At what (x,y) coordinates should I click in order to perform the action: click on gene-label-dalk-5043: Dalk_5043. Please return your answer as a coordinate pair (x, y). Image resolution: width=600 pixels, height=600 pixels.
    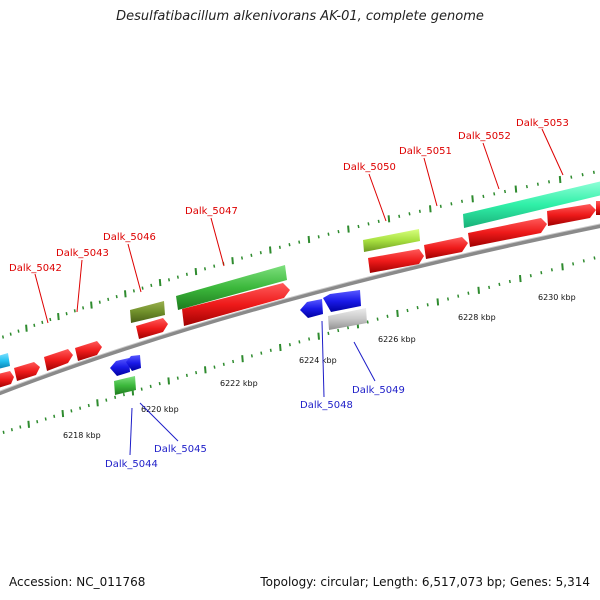
    Looking at the image, I should click on (82, 253).